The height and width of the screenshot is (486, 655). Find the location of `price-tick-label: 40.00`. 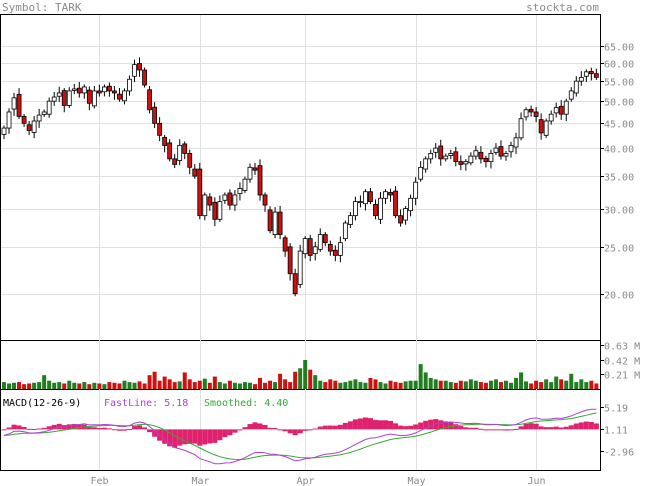

price-tick-label: 40.00 is located at coordinates (619, 150).